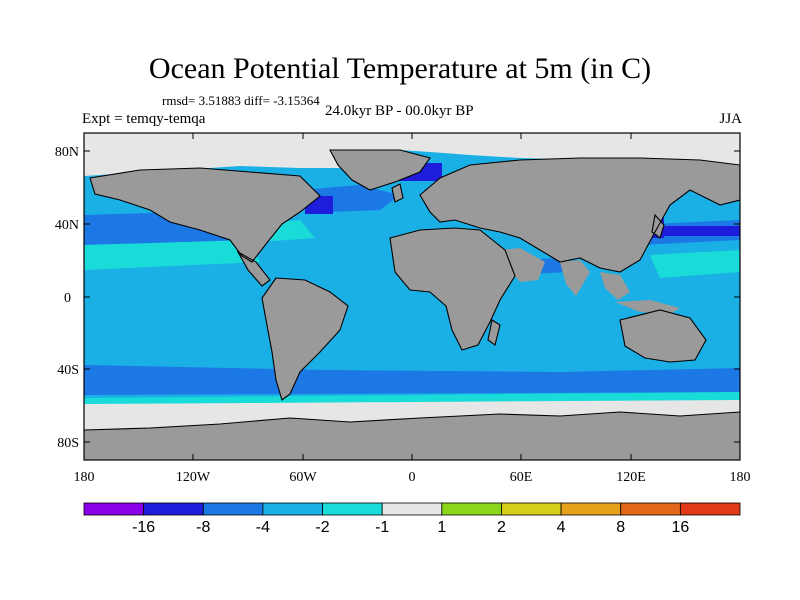 The height and width of the screenshot is (600, 800). Describe the element at coordinates (322, 527) in the screenshot. I see `colorbar-label: -2` at that location.